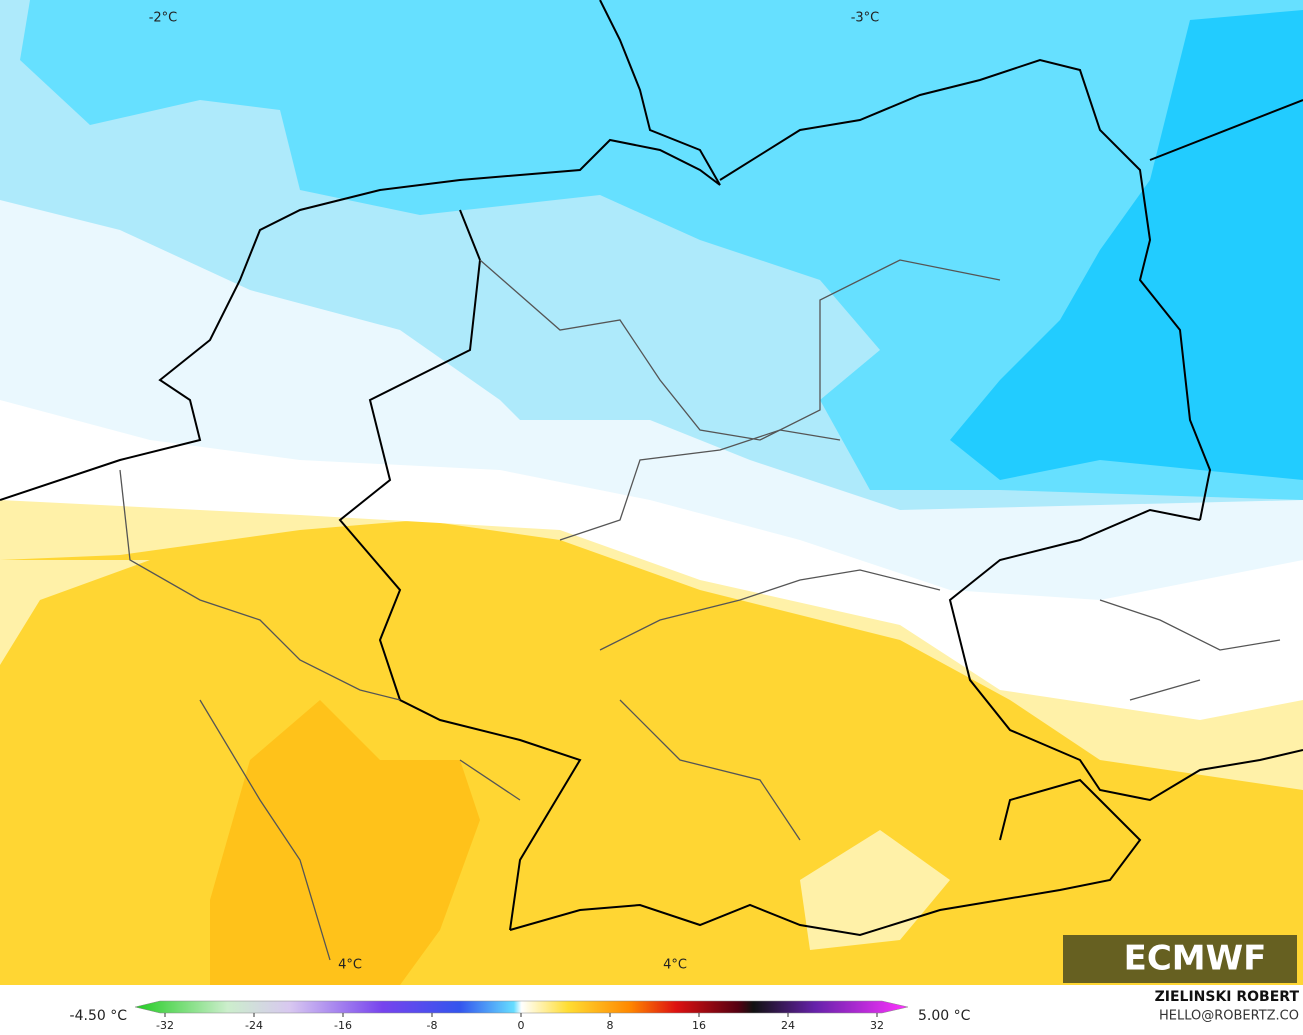 This screenshot has width=1303, height=1035. I want to click on isotherm-label: -2°C, so click(163, 18).